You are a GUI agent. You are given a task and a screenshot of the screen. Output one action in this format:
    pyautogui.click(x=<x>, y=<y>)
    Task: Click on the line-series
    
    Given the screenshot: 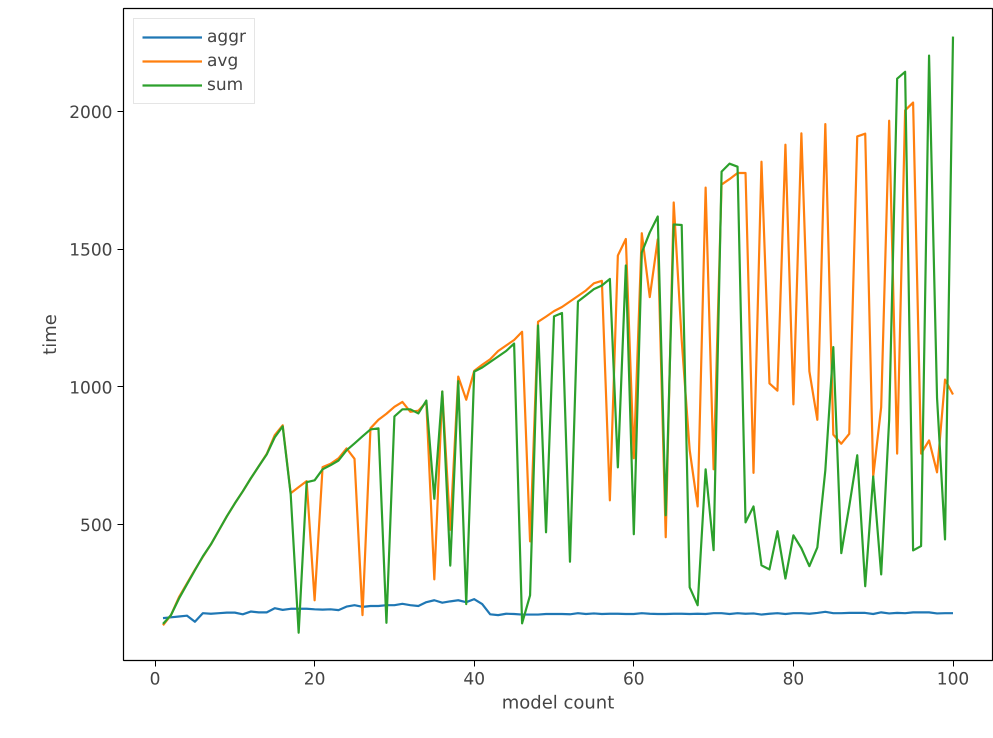 What is the action you would take?
    pyautogui.click(x=558, y=610)
    